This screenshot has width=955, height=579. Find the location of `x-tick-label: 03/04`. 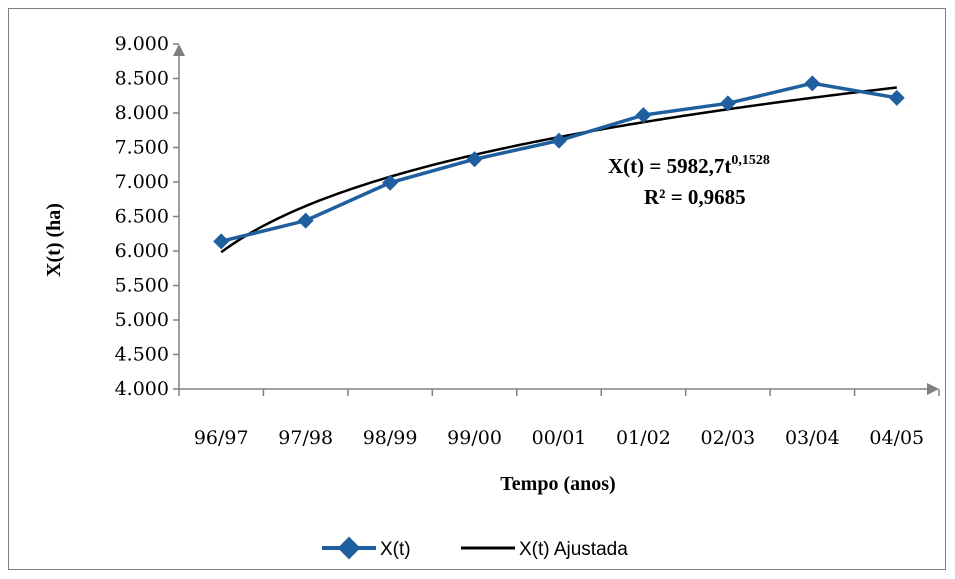

x-tick-label: 03/04 is located at coordinates (812, 438).